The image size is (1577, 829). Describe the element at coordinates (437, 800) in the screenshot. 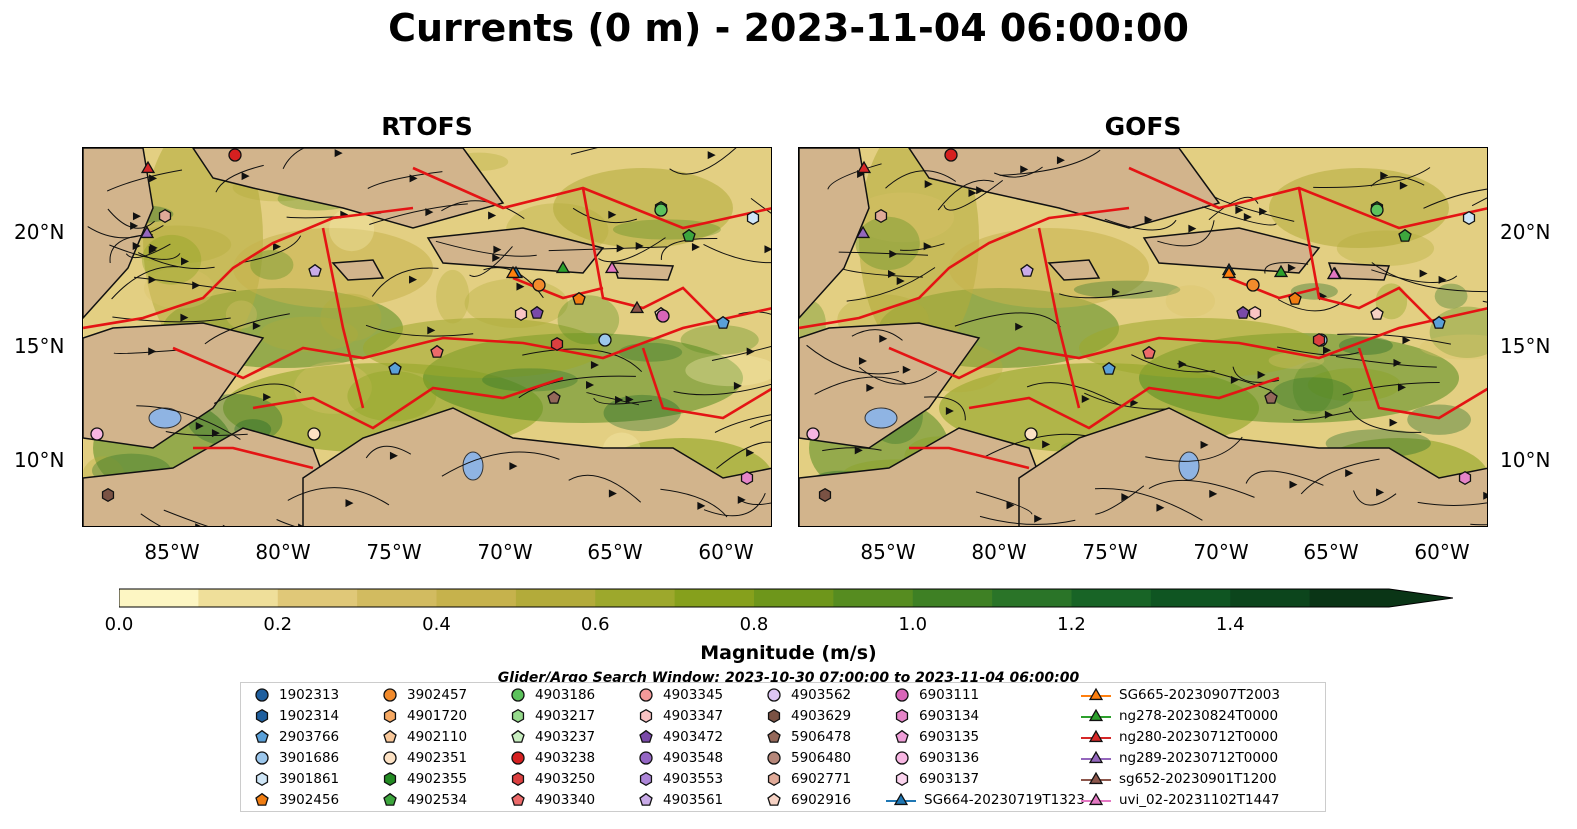

I see `legend-label: 4902534` at that location.